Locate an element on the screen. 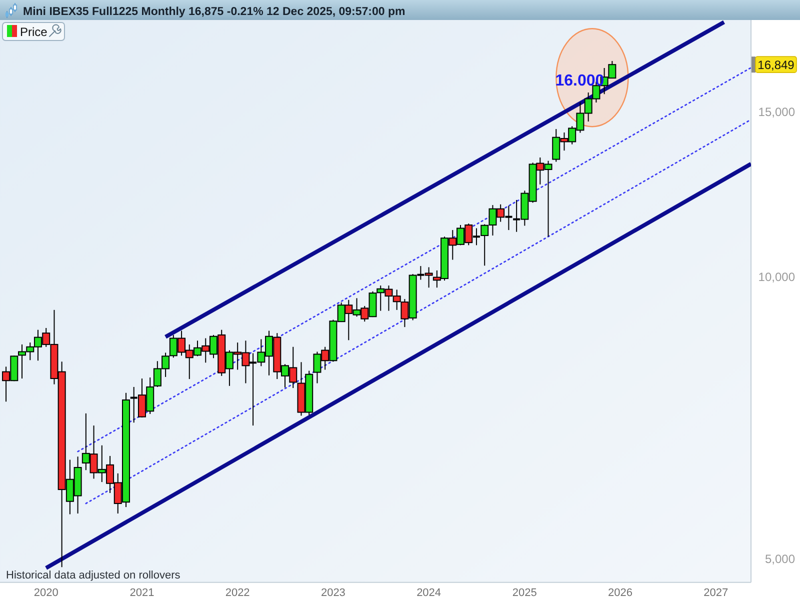 The height and width of the screenshot is (600, 800). chart-title: Mini IBEX35 Full1225 Monthly 16,875 -0.21% 12 Dec 2025, 09:57:00 pm is located at coordinates (214, 12).